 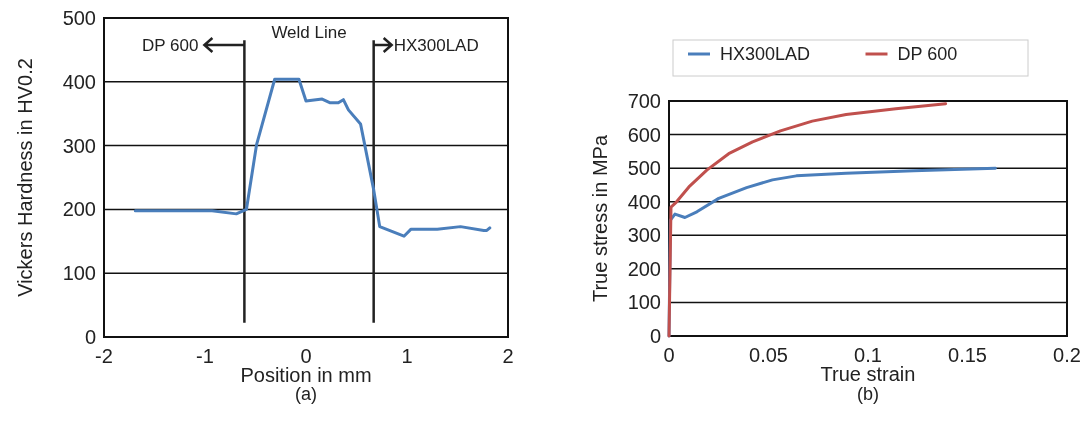 I want to click on x-tick-label: -1, so click(x=205, y=356).